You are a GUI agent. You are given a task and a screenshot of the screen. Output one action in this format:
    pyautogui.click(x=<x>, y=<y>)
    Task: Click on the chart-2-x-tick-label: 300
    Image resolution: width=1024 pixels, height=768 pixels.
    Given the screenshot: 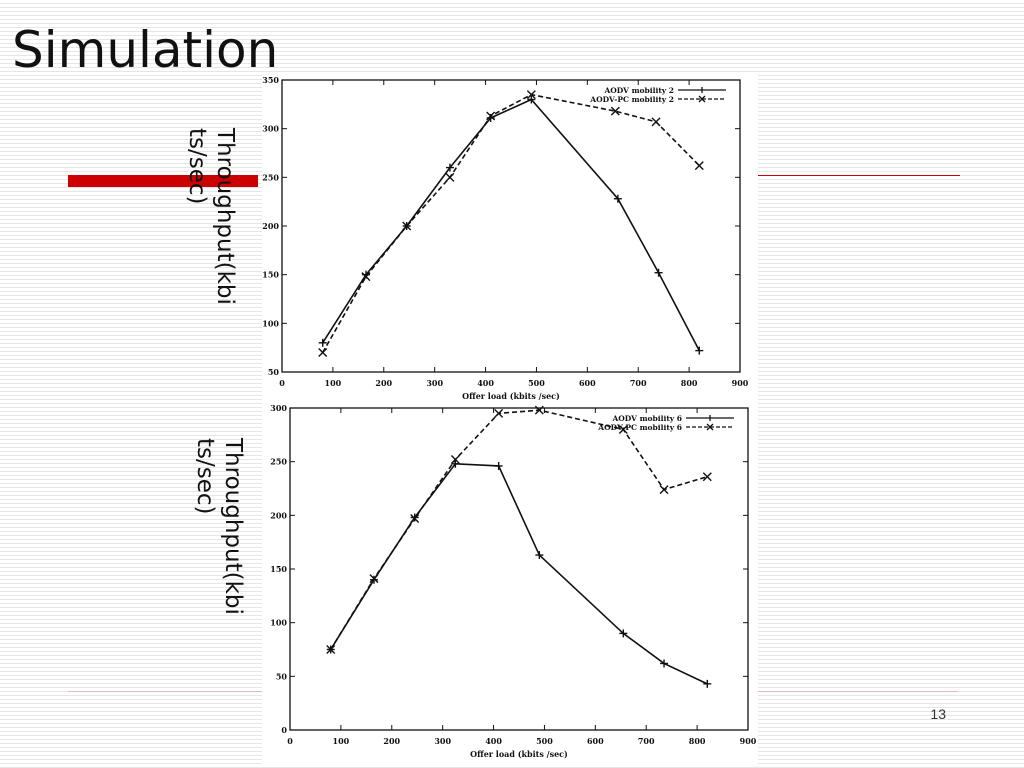 What is the action you would take?
    pyautogui.click(x=442, y=741)
    